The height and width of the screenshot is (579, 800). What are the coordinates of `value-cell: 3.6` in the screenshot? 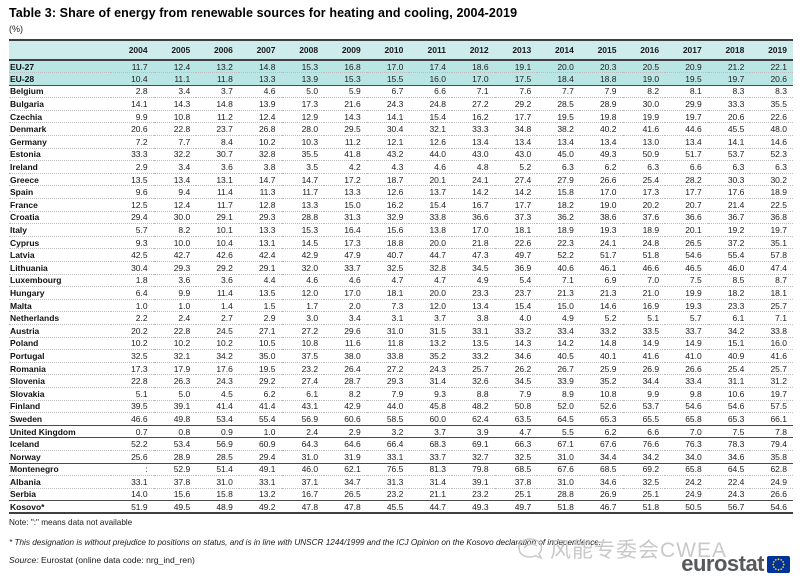 It's located at (227, 280).